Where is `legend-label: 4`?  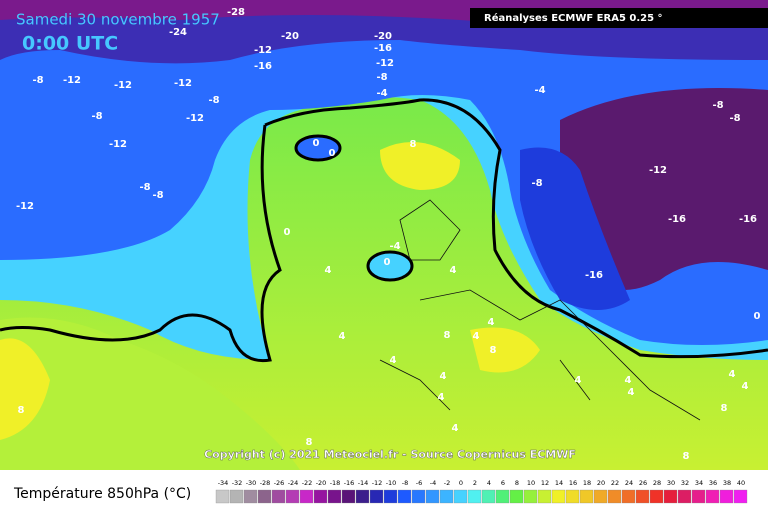
legend-label: 4 is located at coordinates (489, 483).